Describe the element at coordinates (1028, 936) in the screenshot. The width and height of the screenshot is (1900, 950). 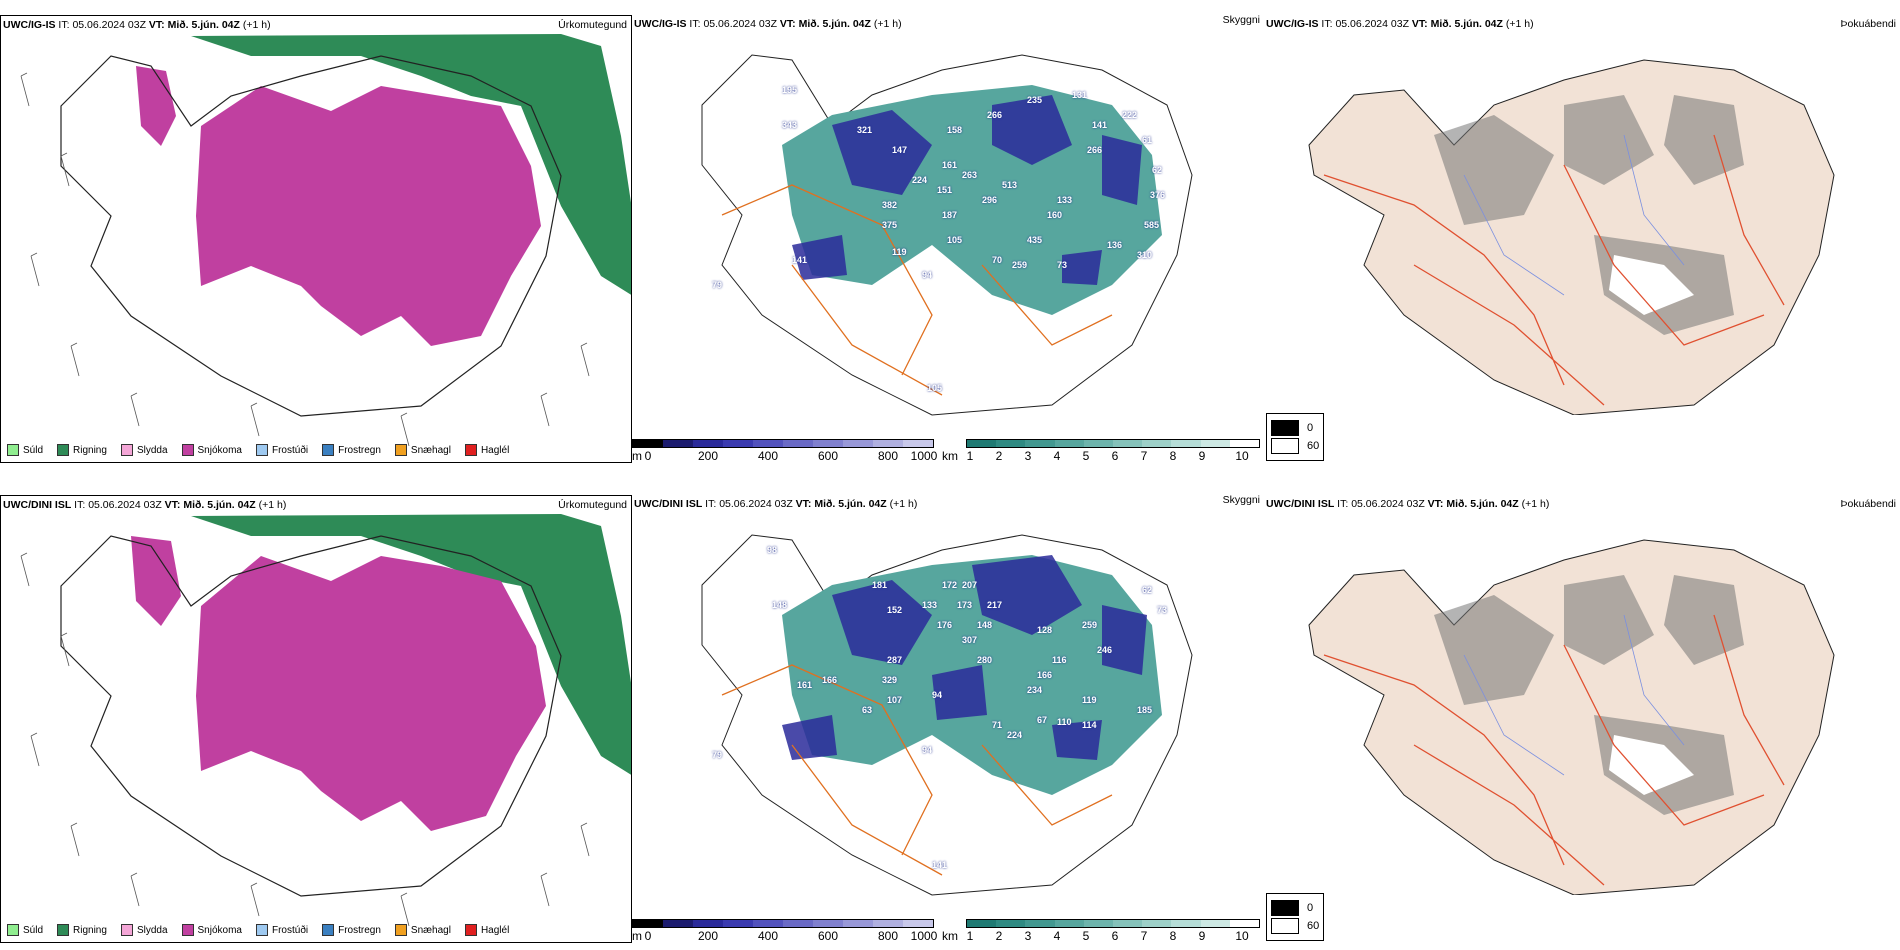
I see `tick-label: 3` at that location.